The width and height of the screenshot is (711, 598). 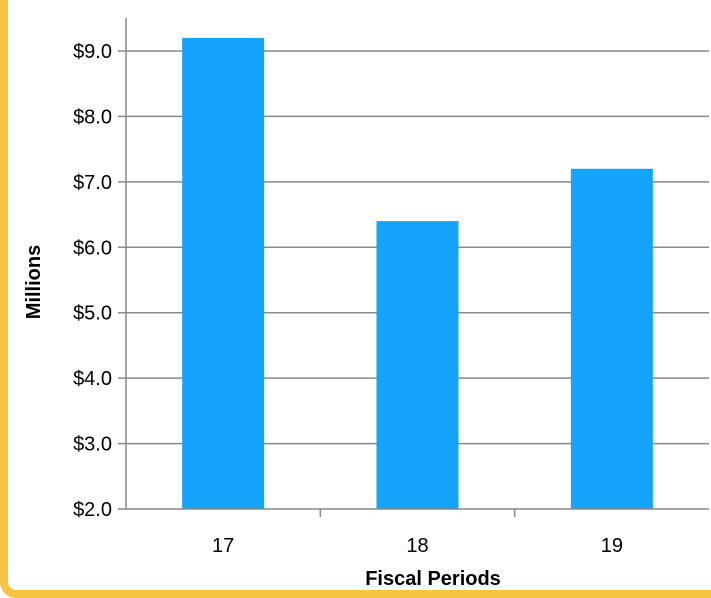 I want to click on y-axis-title: Millions, so click(x=34, y=282).